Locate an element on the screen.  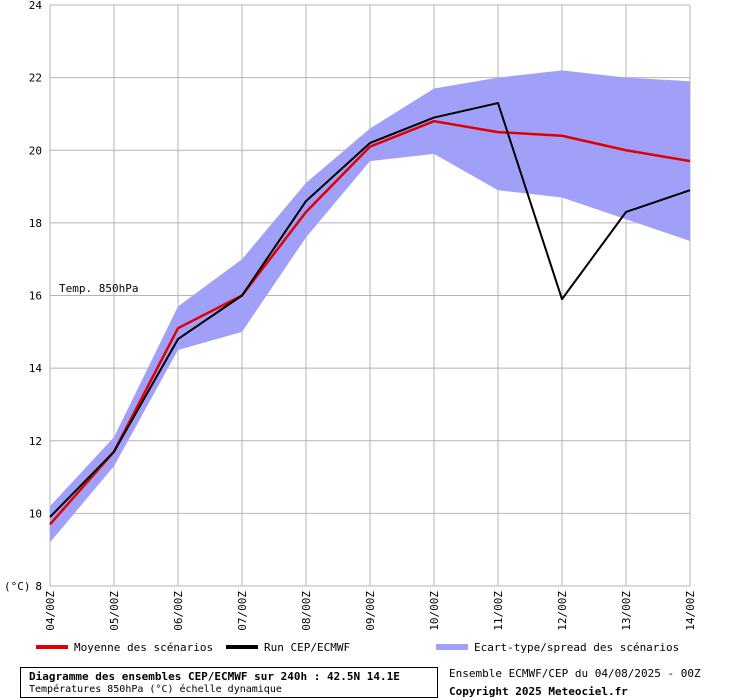
x-tick-label: 04/00Z is located at coordinates (50, 611).